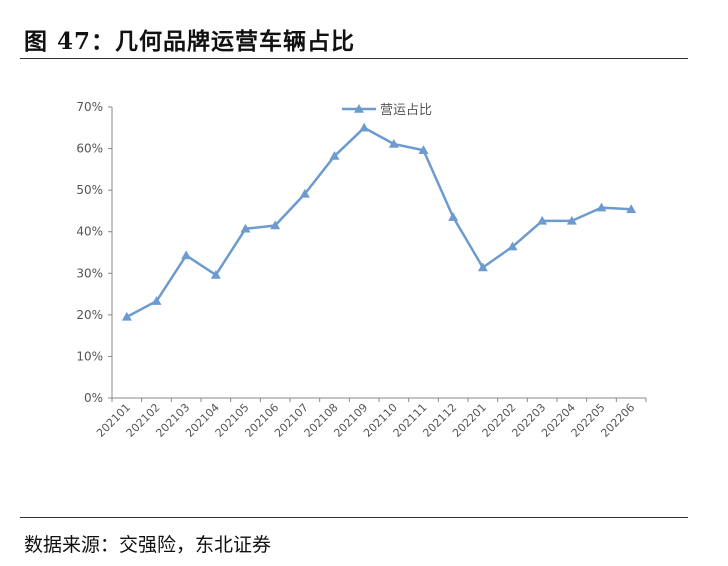 The width and height of the screenshot is (728, 566). I want to click on source-rule, so click(354, 517).